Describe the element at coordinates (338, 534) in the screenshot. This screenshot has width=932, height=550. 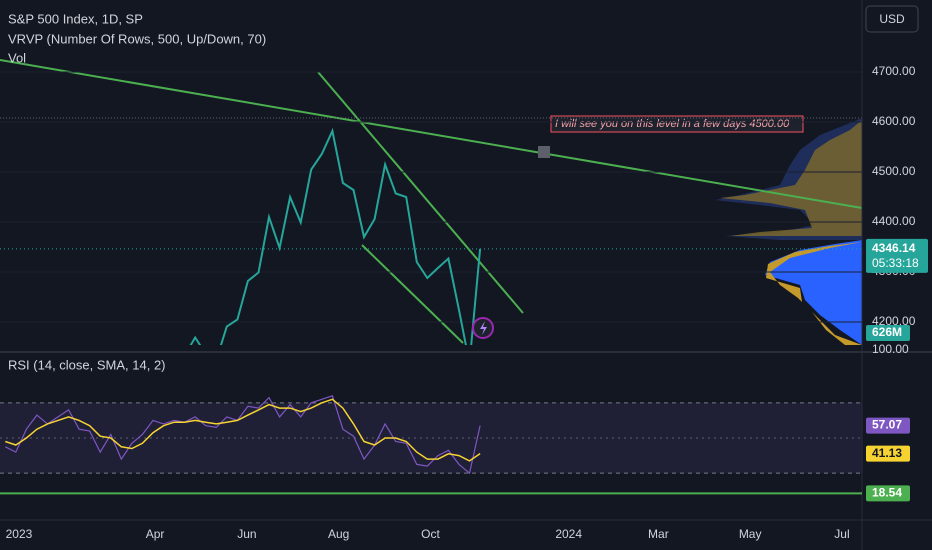
I see `x-tick-label: Aug` at that location.